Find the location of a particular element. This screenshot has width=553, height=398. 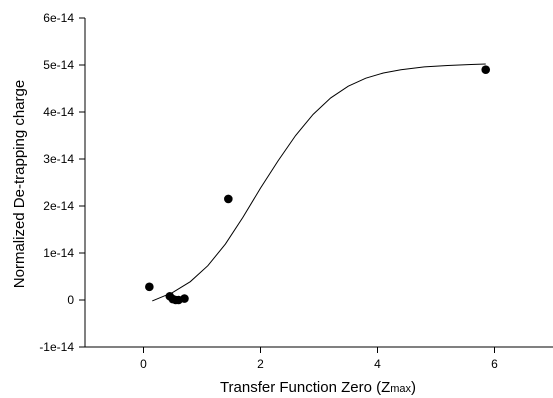

y-axis-title: Normalized De-trapping charge is located at coordinates (19, 184).